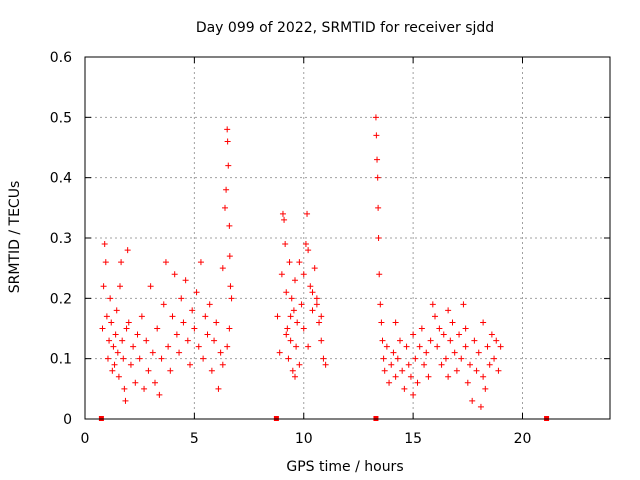 This screenshot has height=480, width=640. What do you see at coordinates (304, 439) in the screenshot?
I see `x-tick-label: 10` at bounding box center [304, 439].